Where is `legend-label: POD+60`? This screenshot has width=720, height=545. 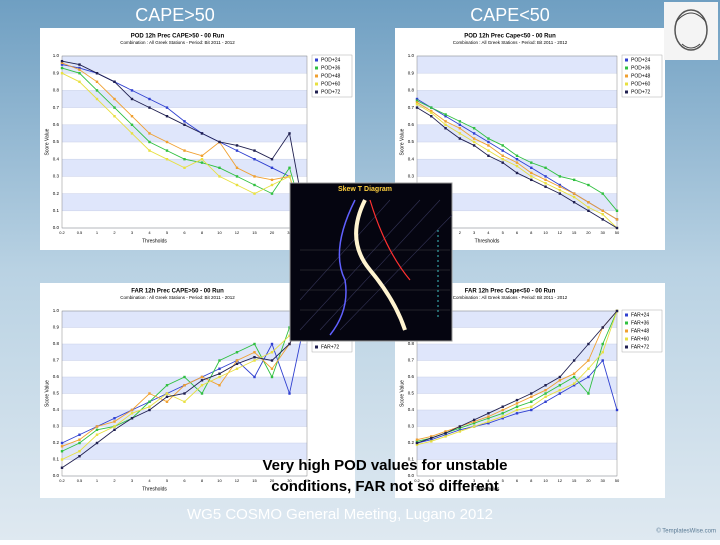 legend-label: POD+60 is located at coordinates (641, 84).